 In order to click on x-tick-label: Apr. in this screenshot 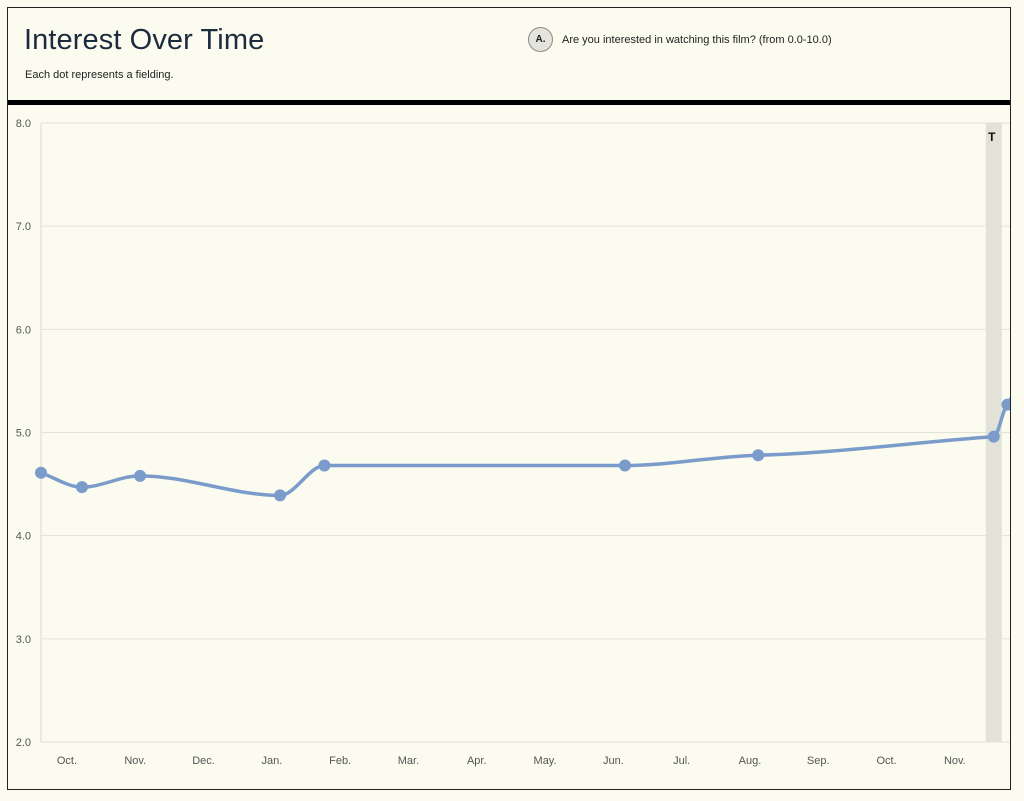, I will do `click(477, 761)`.